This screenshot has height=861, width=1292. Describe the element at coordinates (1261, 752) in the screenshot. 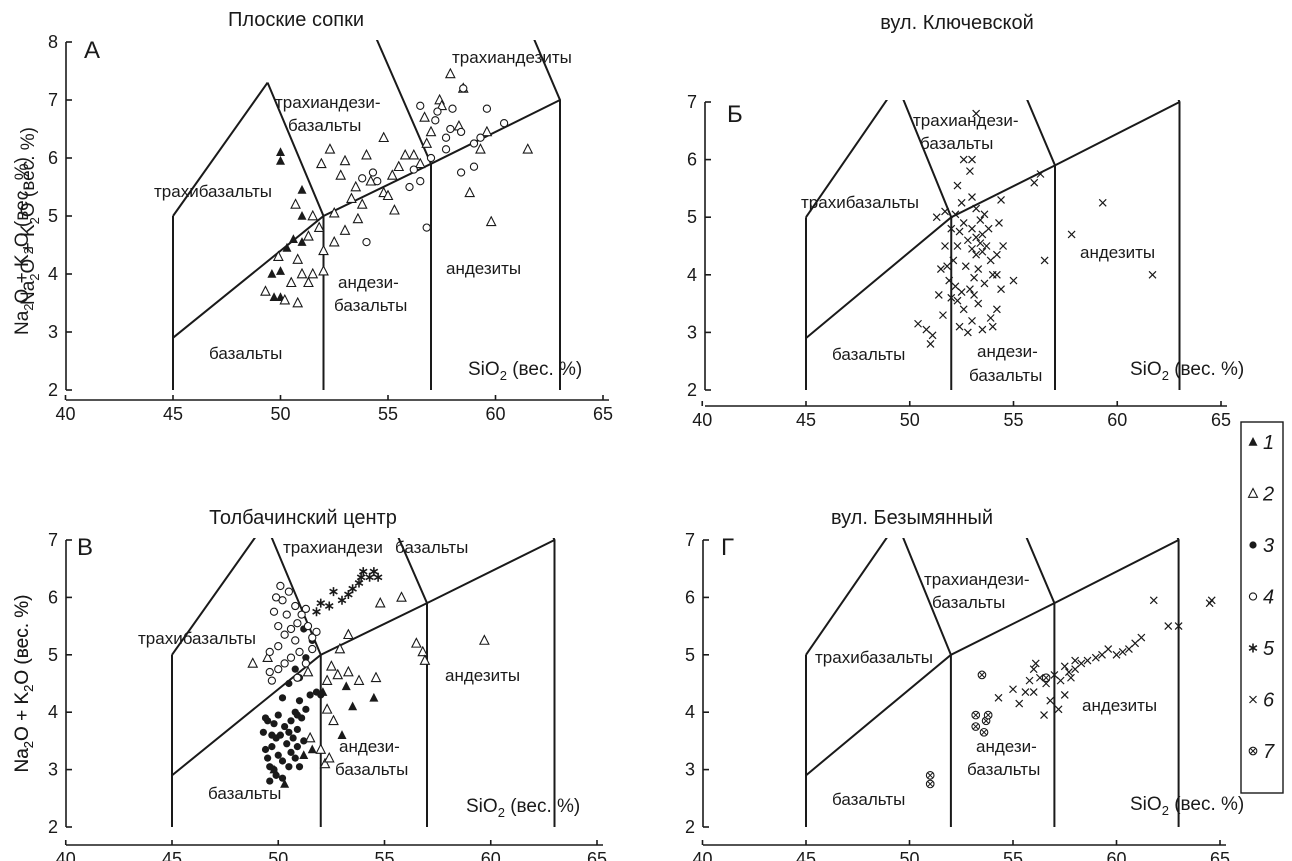

I see `legend-item-7: 7` at that location.